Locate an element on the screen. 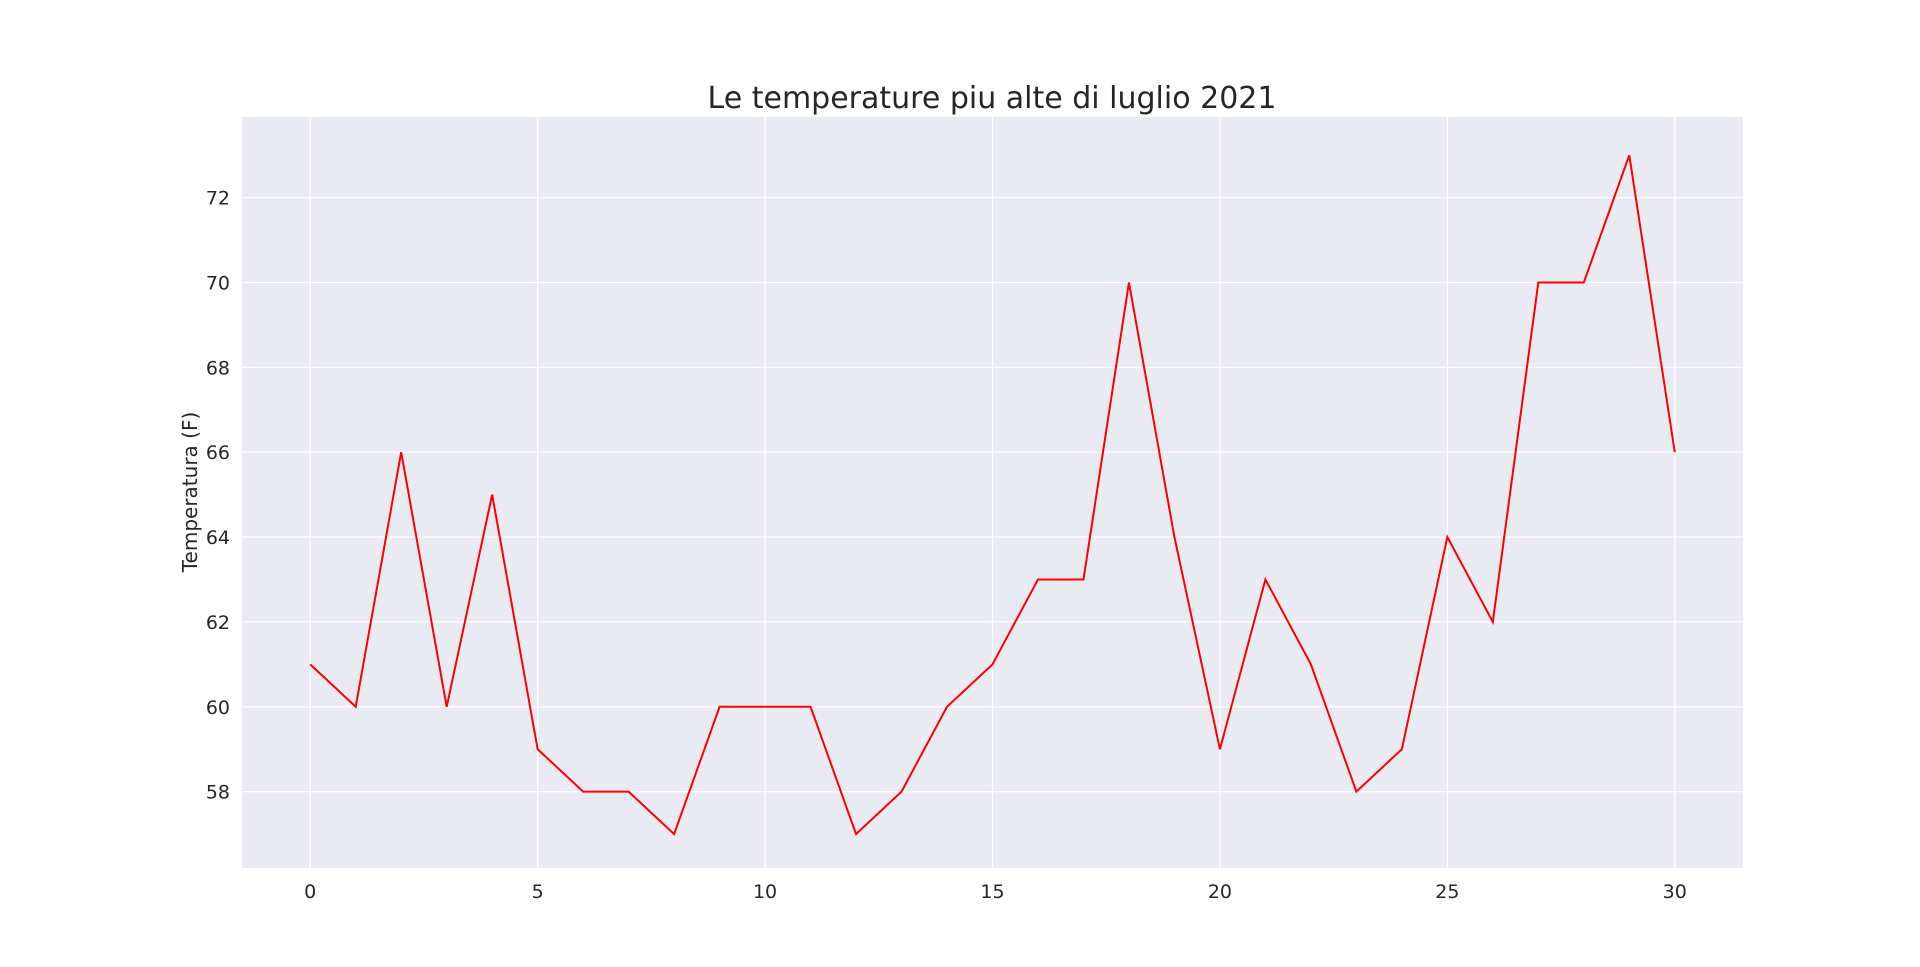  y-tick-label: 64 is located at coordinates (218, 538).